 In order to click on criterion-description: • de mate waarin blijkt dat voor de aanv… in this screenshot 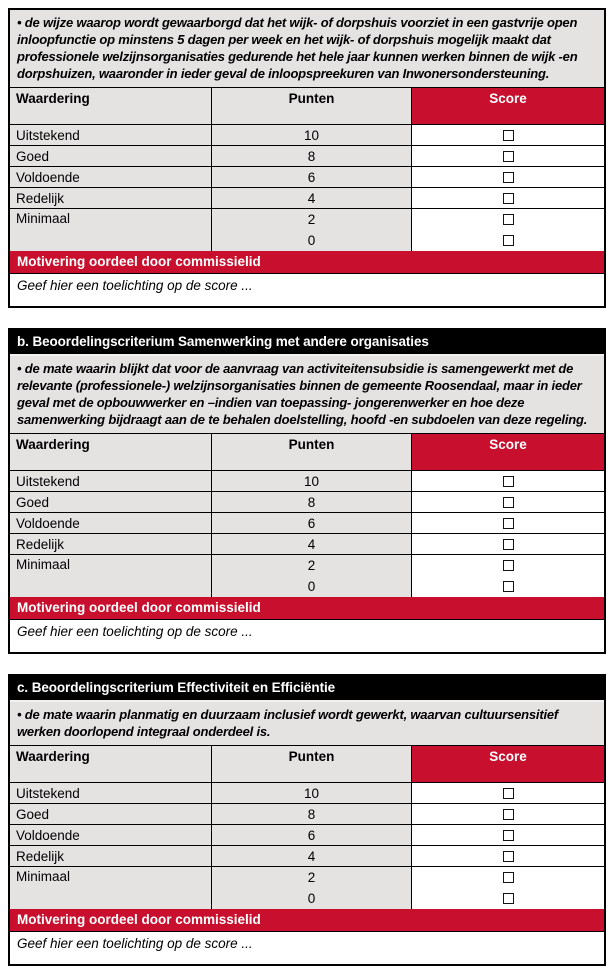, I will do `click(307, 394)`.